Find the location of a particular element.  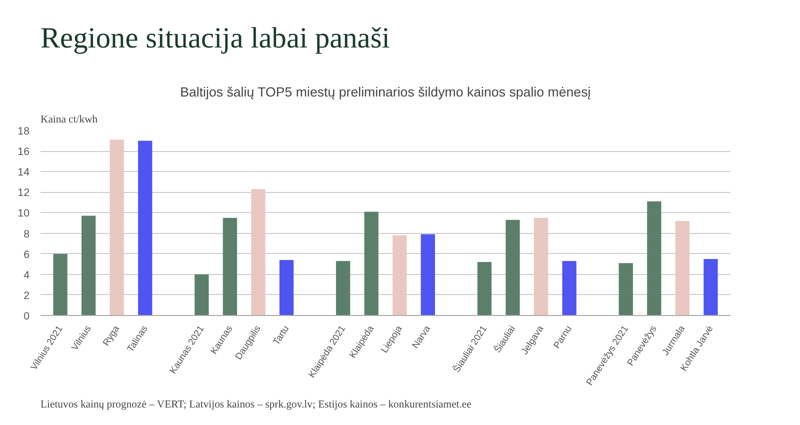

y-axis-title: Kaina ct/kwh is located at coordinates (69, 120).